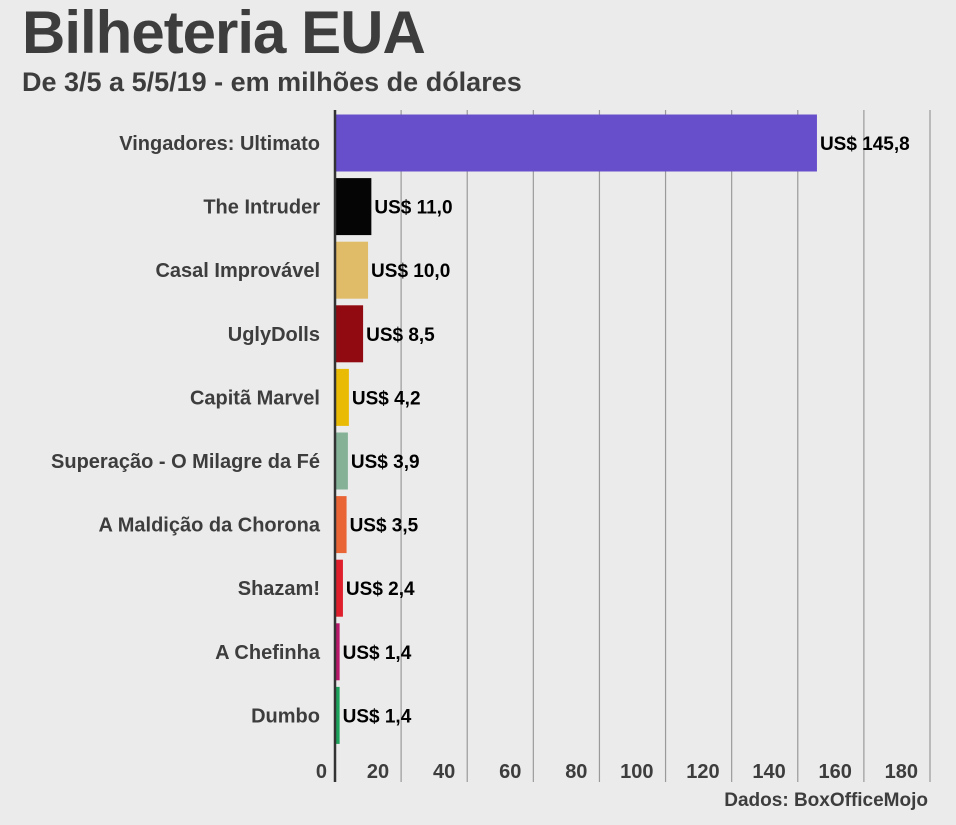 The image size is (956, 825). I want to click on category-label: Vingadores: Ultimato, so click(219, 144).